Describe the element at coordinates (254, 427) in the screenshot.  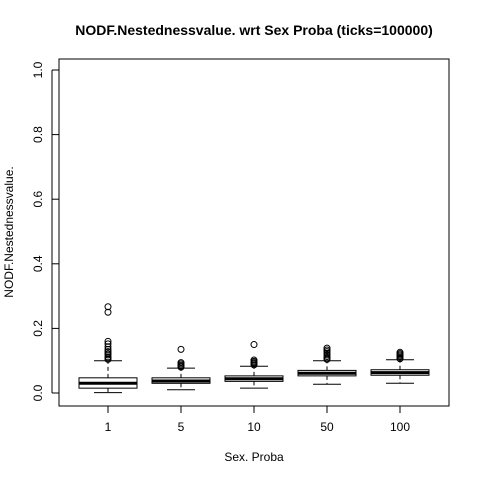
I see `x-tick-label: 10` at that location.